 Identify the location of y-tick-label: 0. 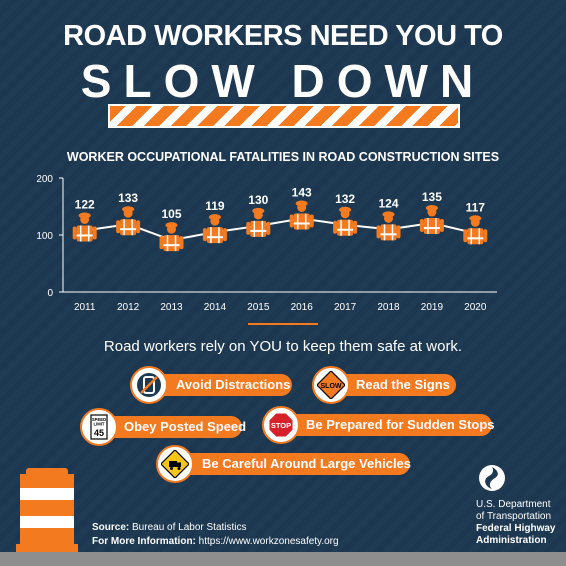
(50, 293).